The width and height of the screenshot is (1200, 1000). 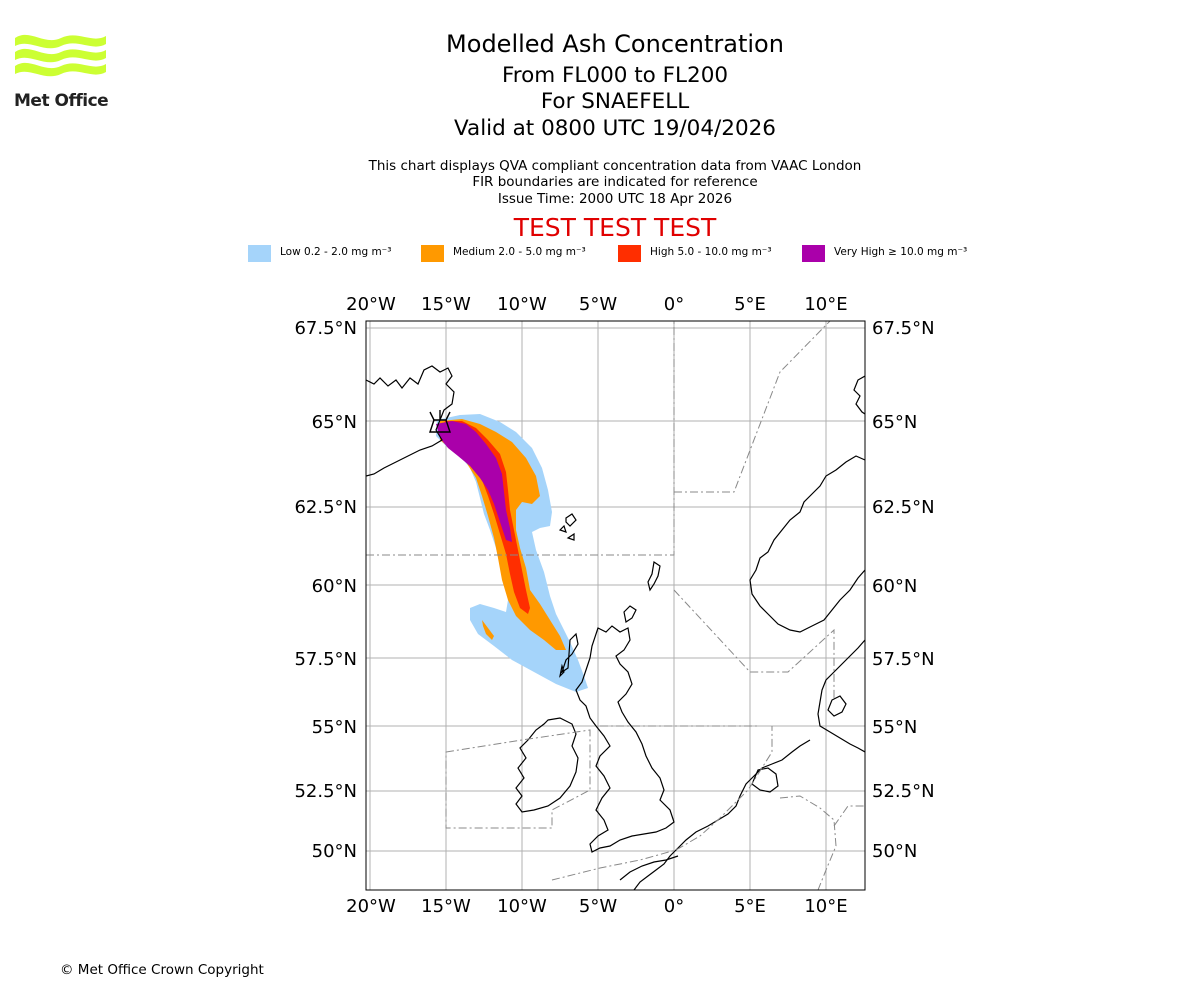 I want to click on issue-time: Issue Time: 2000 UTC 18 Apr 2026, so click(x=615, y=199).